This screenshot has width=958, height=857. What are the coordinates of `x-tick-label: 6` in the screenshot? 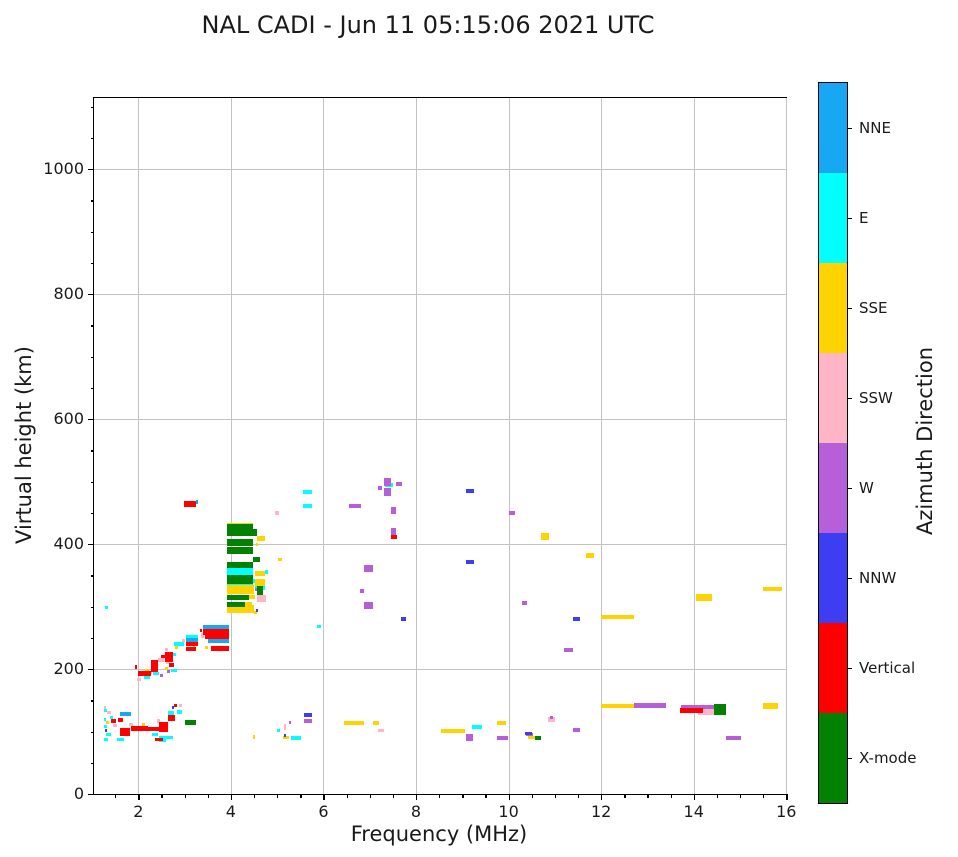 It's located at (323, 811).